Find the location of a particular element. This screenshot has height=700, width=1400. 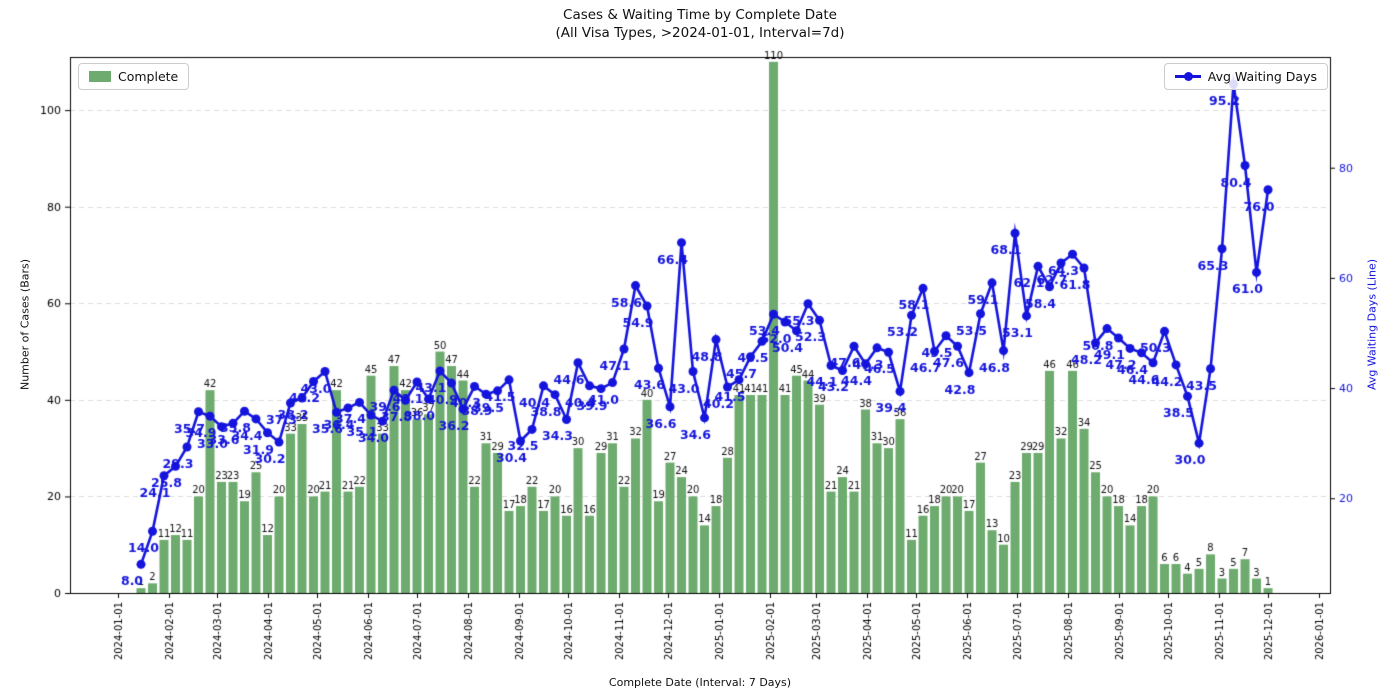

legend-complete: Complete is located at coordinates (134, 76).